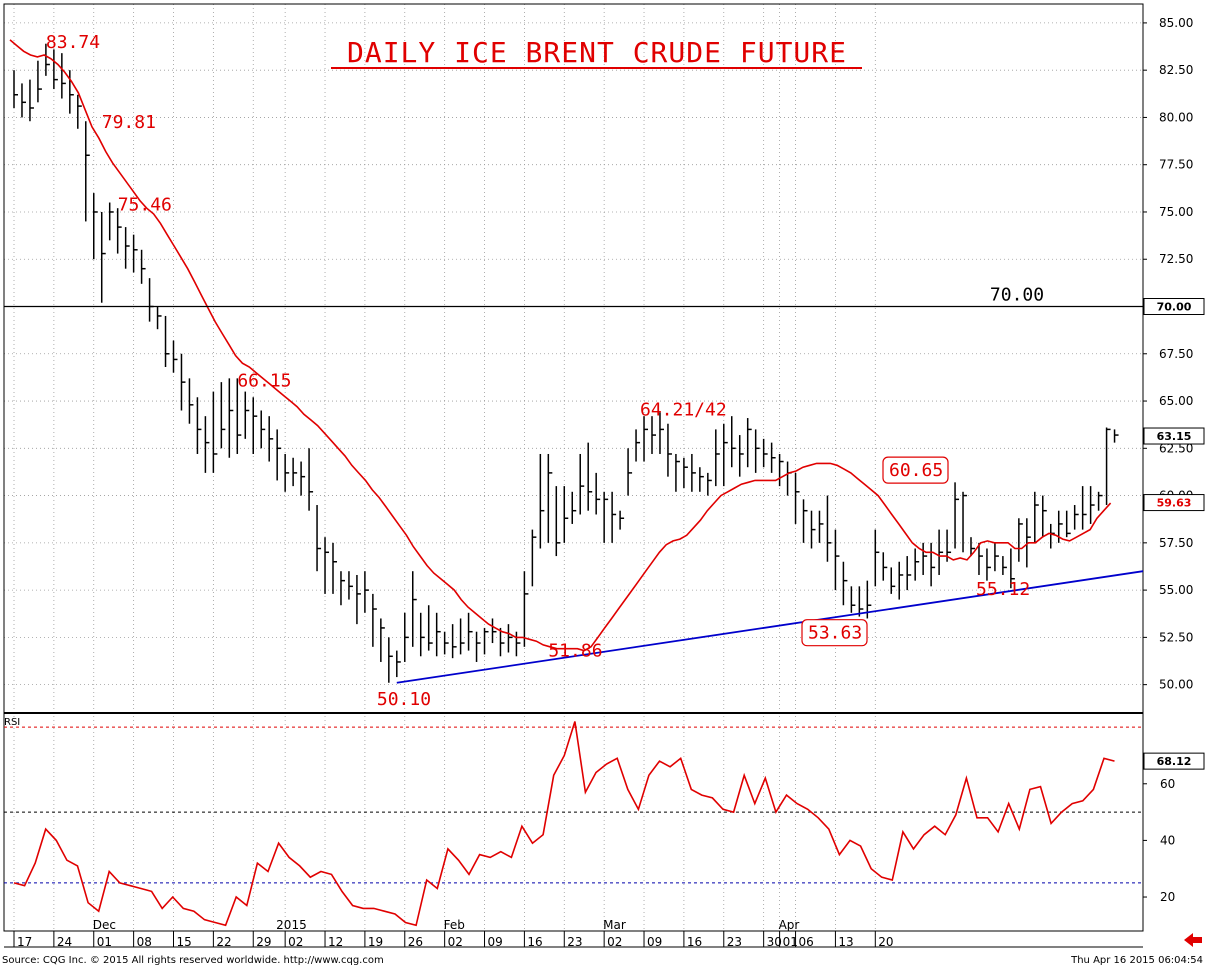 The width and height of the screenshot is (1205, 968). Describe the element at coordinates (534, 942) in the screenshot. I see `date-tick-label: 16` at that location.